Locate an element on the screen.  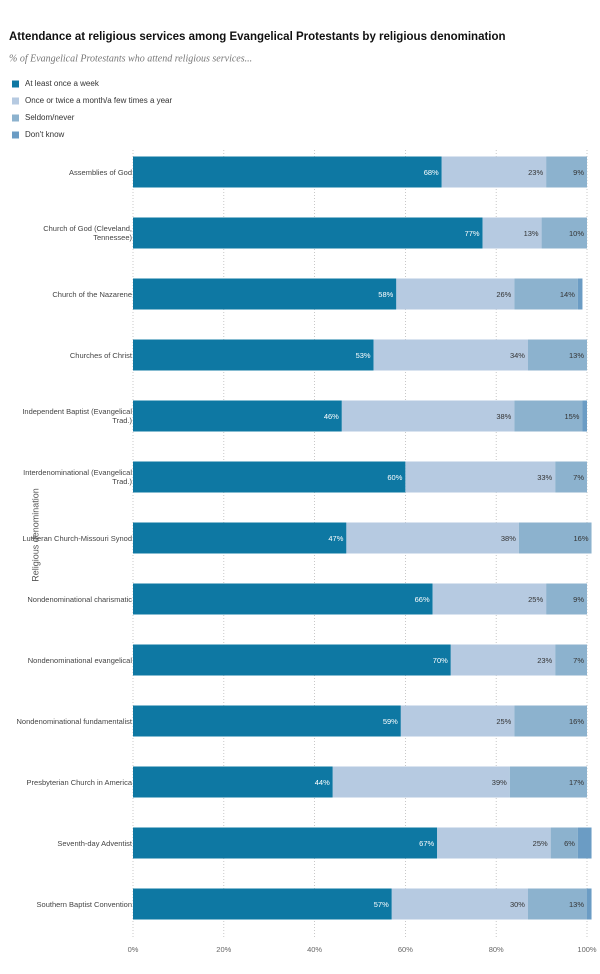
legend-label: Seldom/never is located at coordinates (50, 117).